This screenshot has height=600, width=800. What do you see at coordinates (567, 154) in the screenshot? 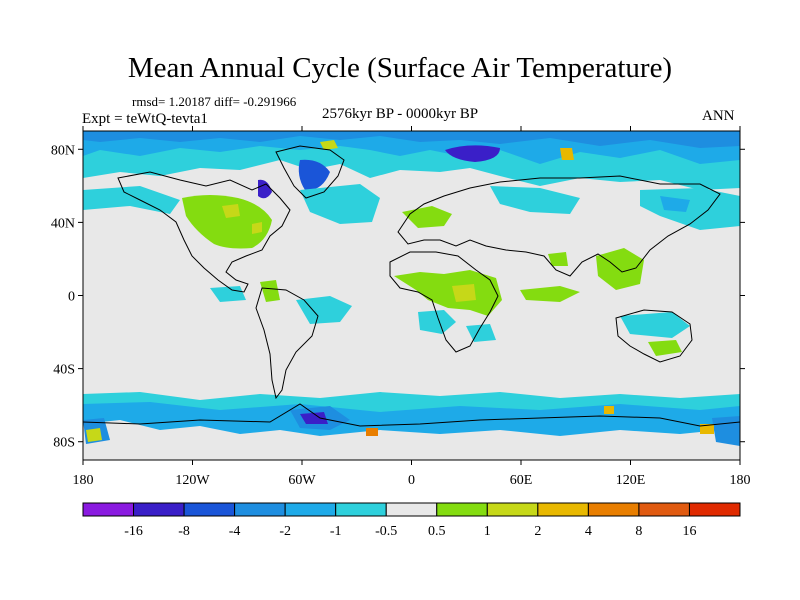
I see `region-siberia-orange` at bounding box center [567, 154].